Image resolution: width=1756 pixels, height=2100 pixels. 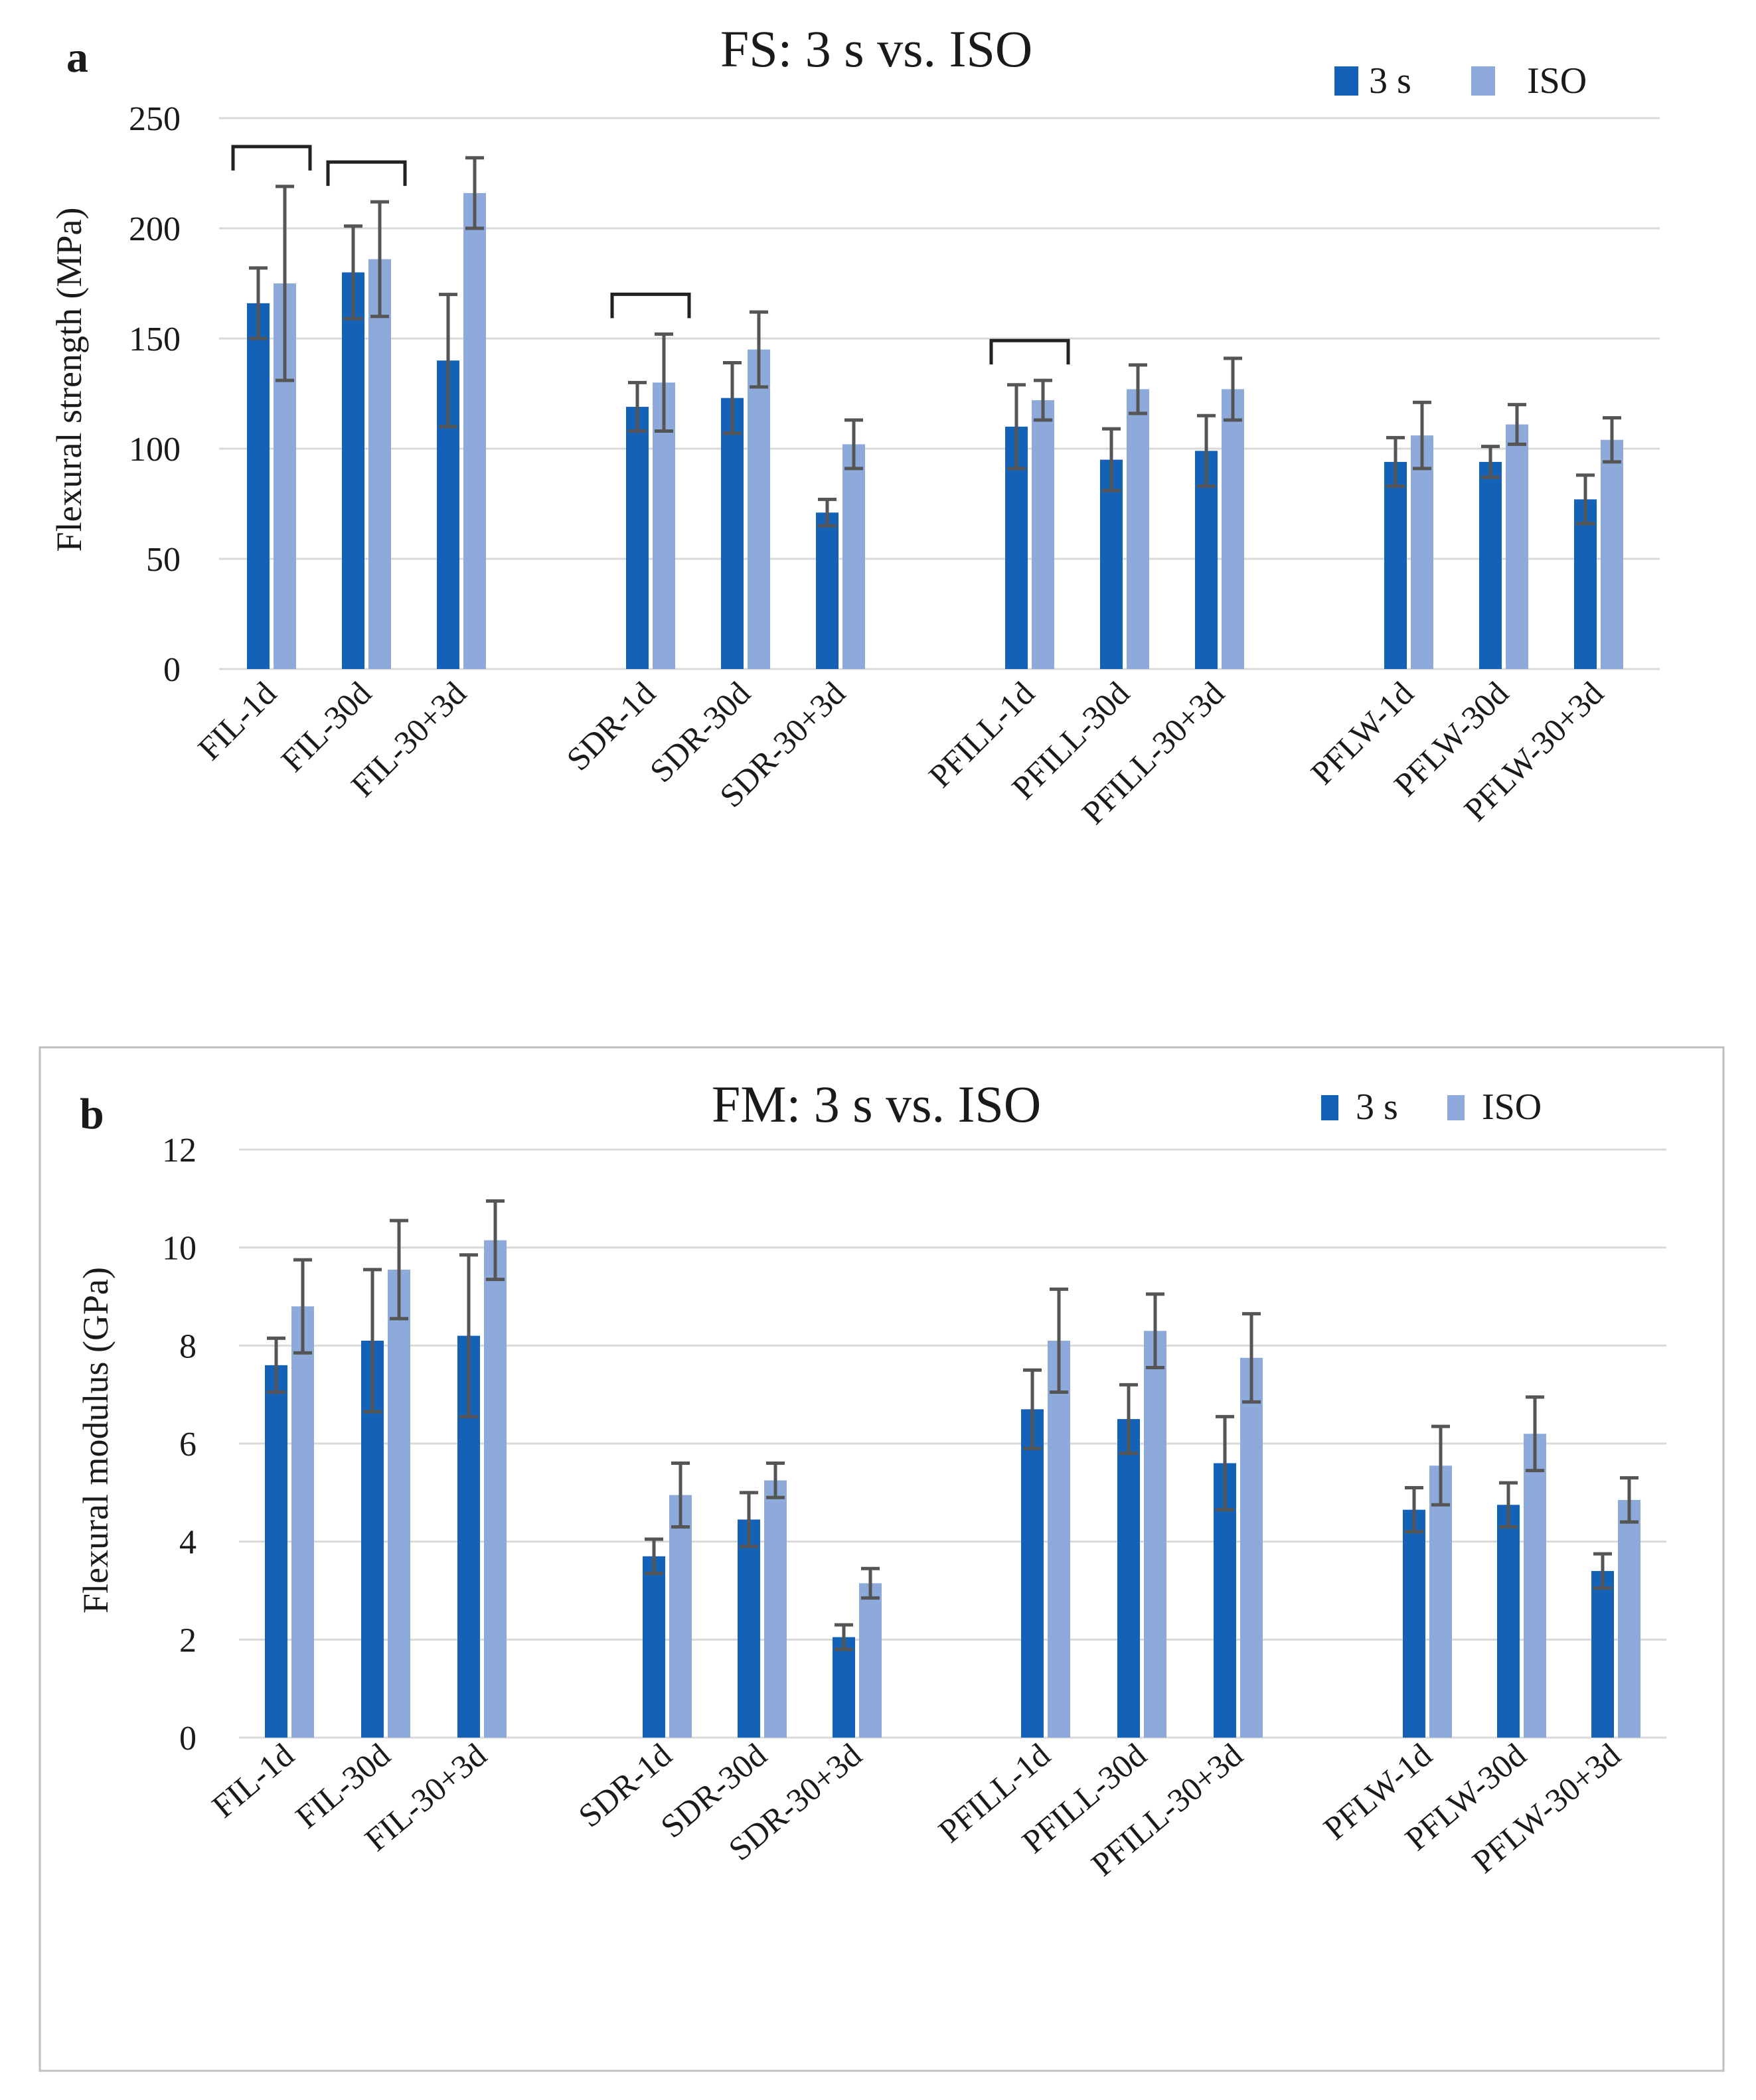 What do you see at coordinates (637, 406) in the screenshot?
I see `panel-a-error-bar-sdr-1d-3-s` at bounding box center [637, 406].